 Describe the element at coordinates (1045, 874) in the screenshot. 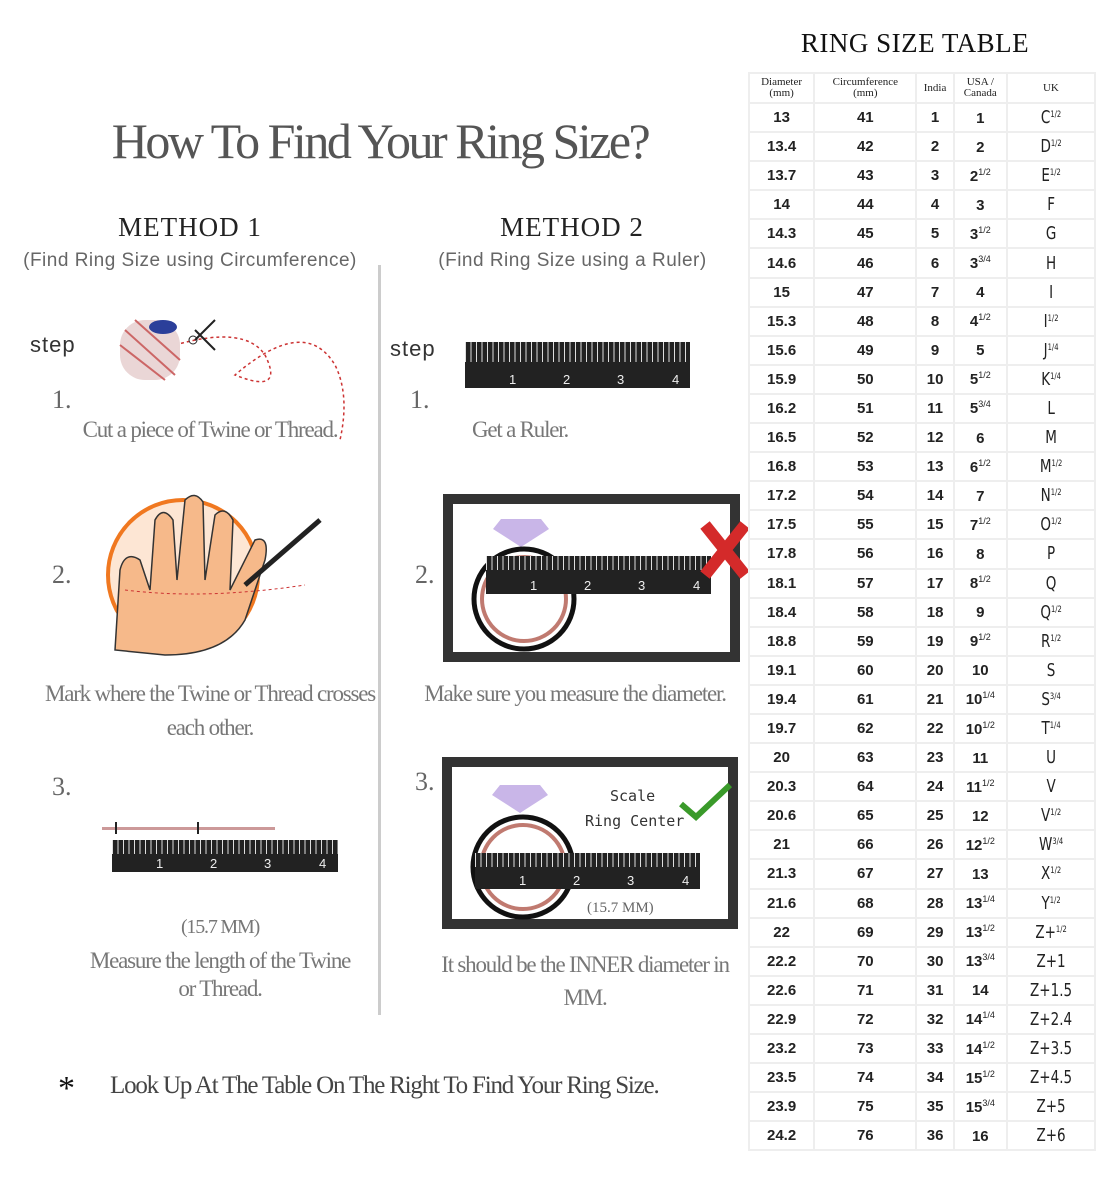

I see `value: X` at that location.